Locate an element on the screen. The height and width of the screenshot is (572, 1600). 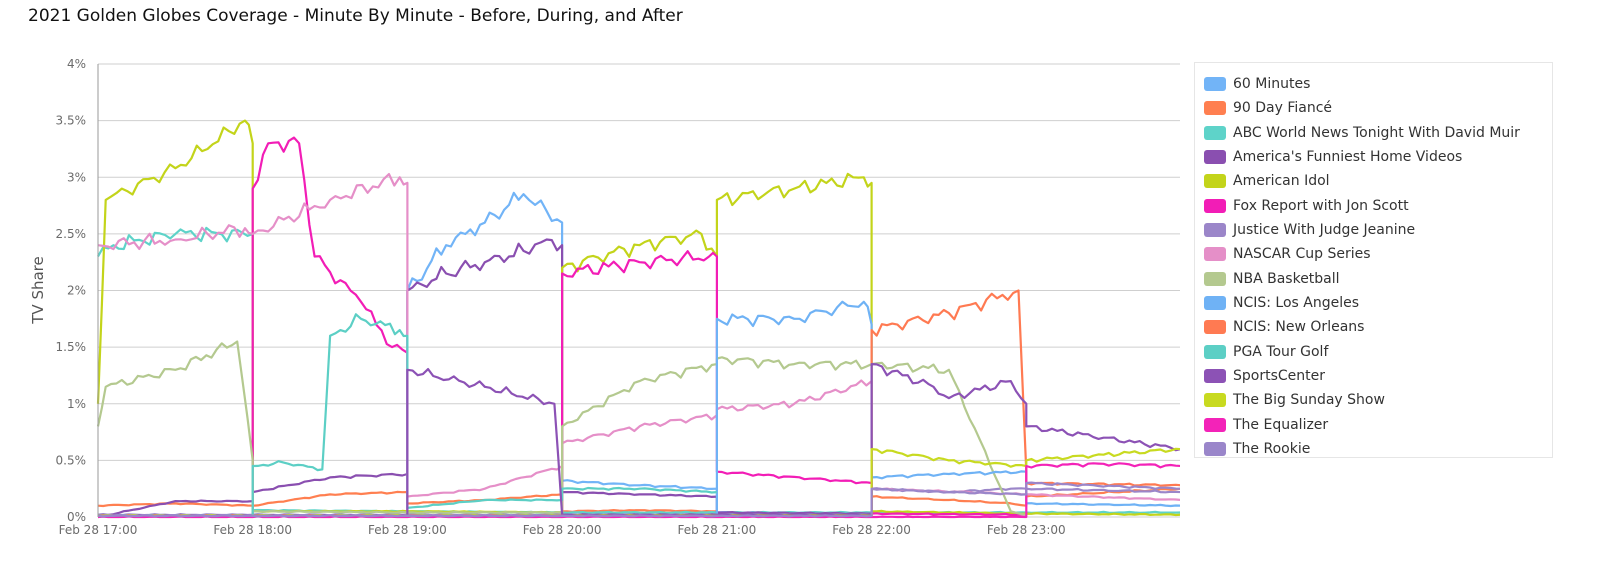
x-tick-label: Feb 28 23:00 is located at coordinates (1026, 530).